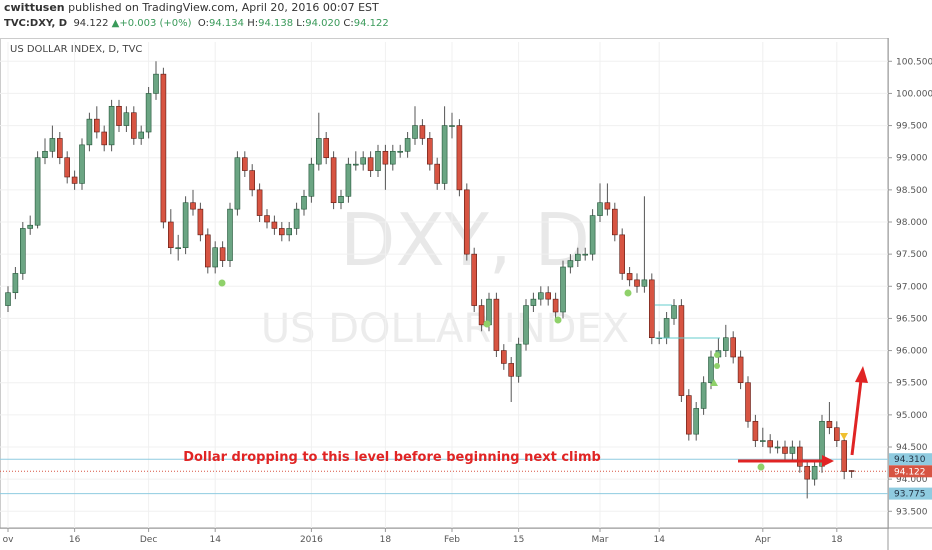 The height and width of the screenshot is (550, 932). What do you see at coordinates (215, 540) in the screenshot?
I see `x-tick-label: 14` at bounding box center [215, 540].